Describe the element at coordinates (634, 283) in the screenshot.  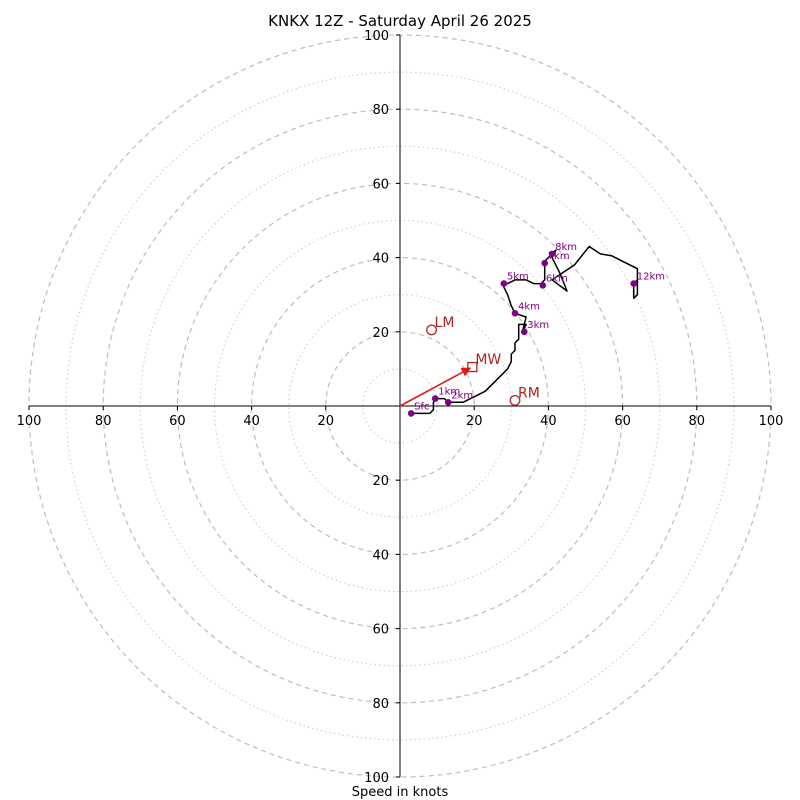
I see `height-marker-12km` at that location.